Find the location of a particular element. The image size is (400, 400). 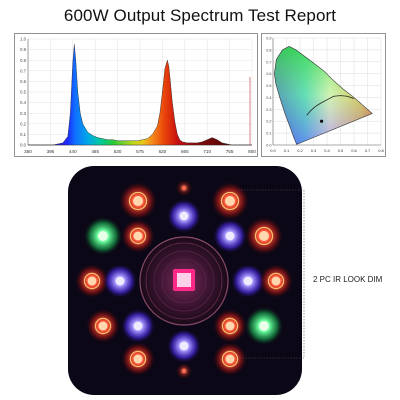

spectrum-y-tick-label: 0.2 is located at coordinates (23, 123).